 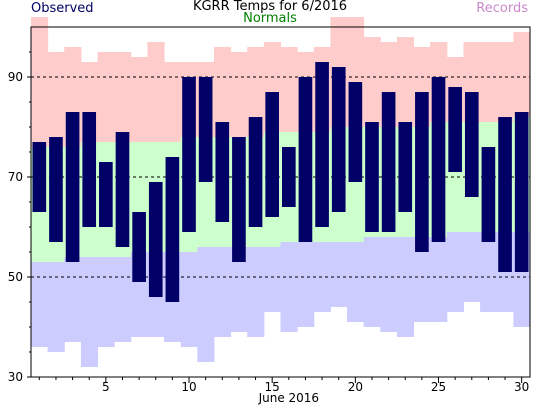 I want to click on legend-normals: Normals, so click(x=270, y=18).